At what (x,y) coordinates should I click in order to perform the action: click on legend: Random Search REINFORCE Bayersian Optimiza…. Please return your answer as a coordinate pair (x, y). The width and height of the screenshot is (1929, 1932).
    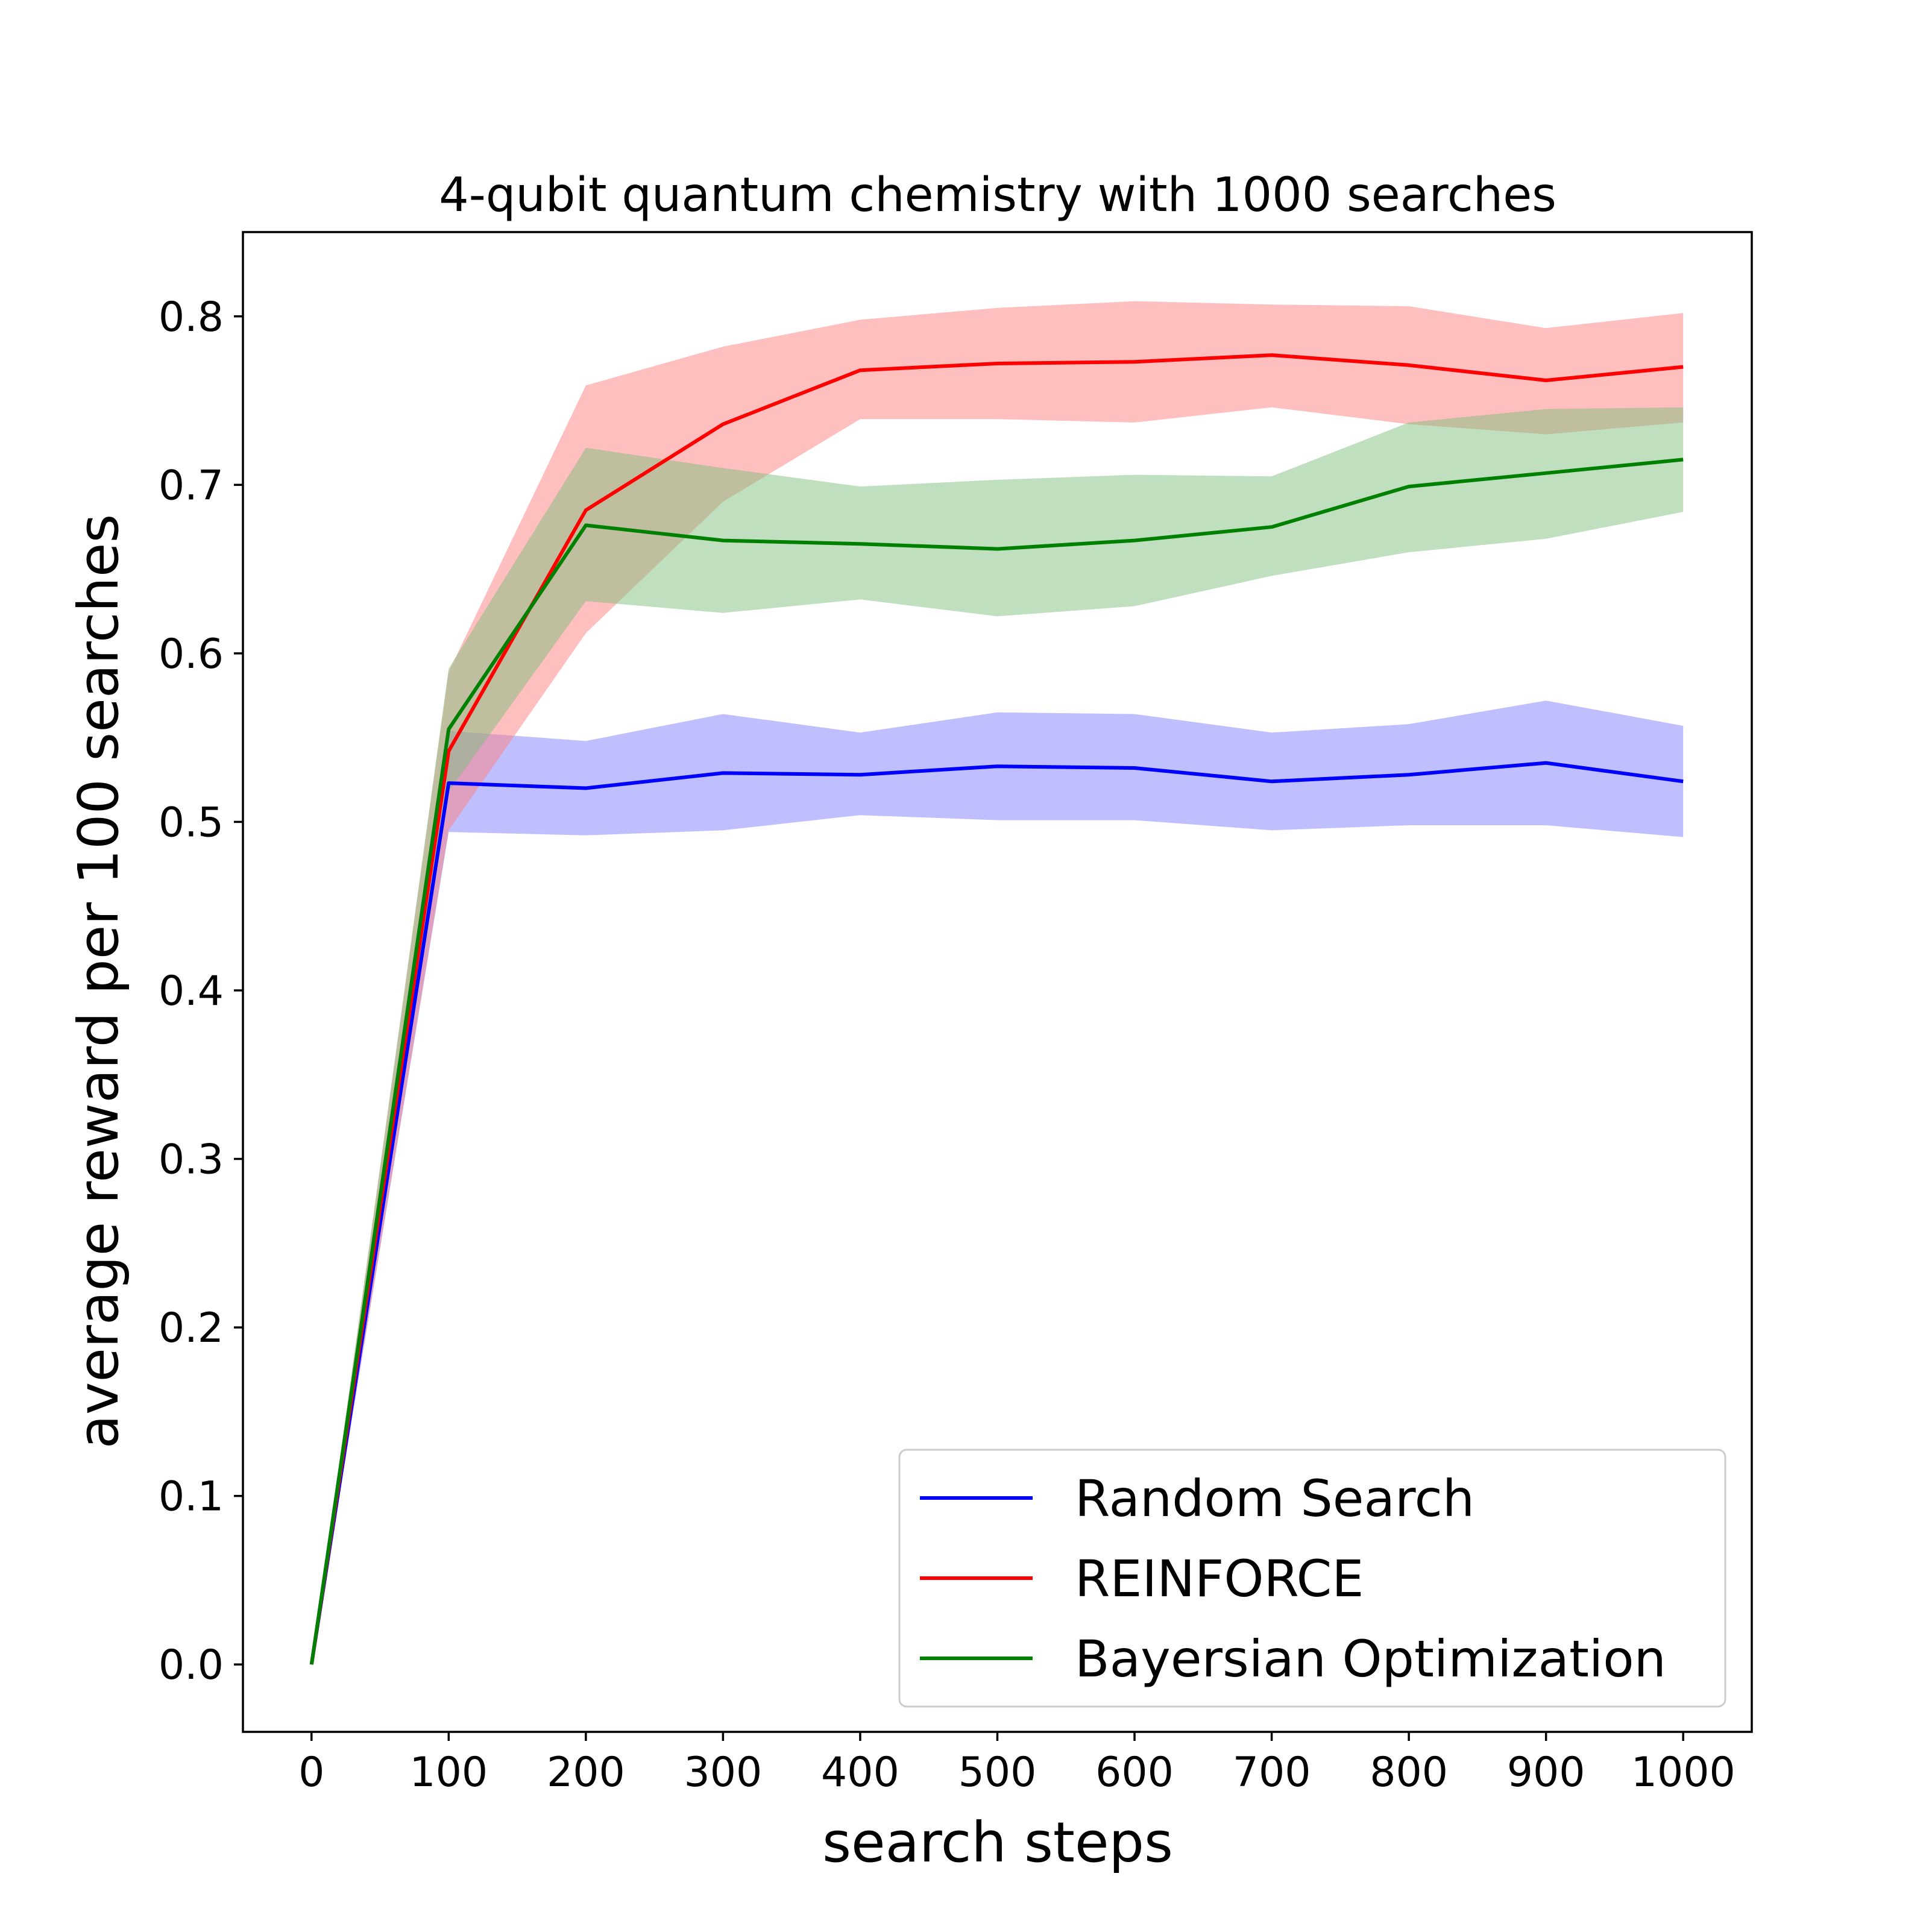
    Looking at the image, I should click on (1312, 1578).